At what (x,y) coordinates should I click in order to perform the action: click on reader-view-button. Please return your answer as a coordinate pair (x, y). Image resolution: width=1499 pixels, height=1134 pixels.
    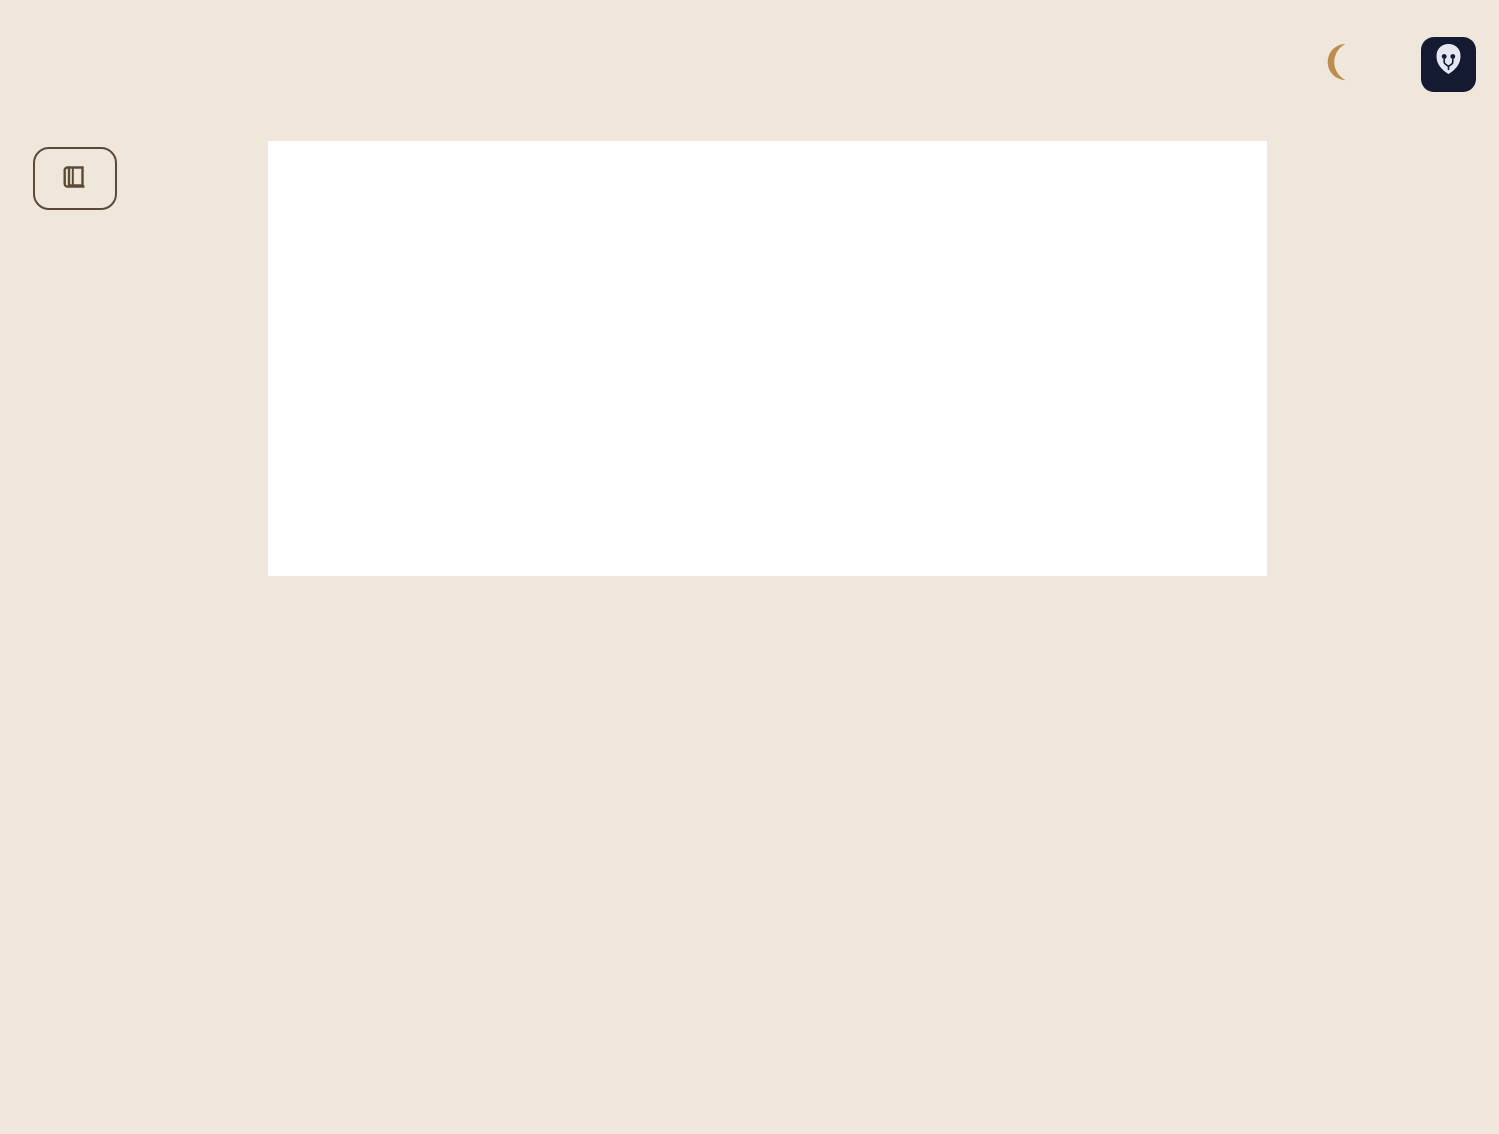
    Looking at the image, I should click on (75, 178).